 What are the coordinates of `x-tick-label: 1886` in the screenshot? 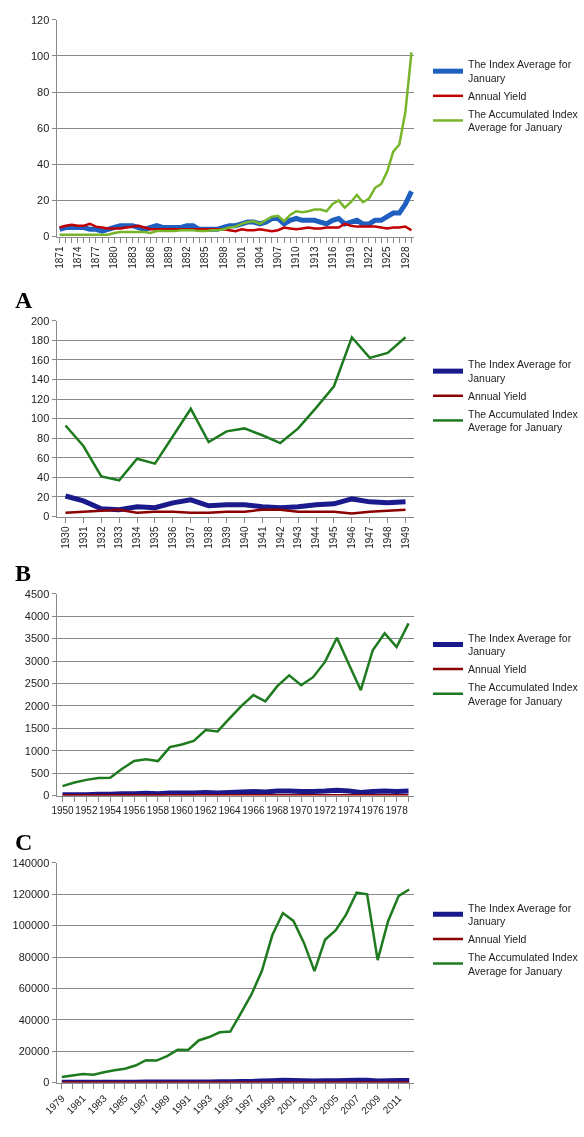 It's located at (150, 257).